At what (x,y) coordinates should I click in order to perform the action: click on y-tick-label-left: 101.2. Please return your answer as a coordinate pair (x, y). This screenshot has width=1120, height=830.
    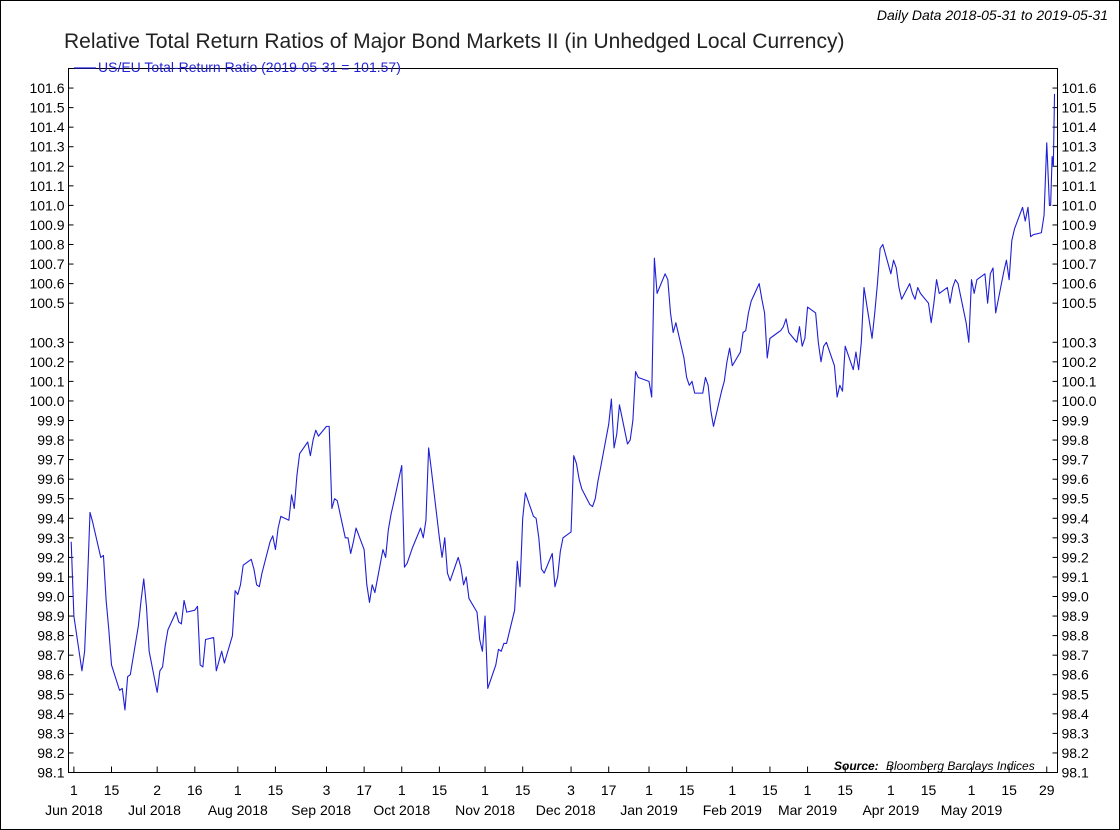
    Looking at the image, I should click on (46, 166).